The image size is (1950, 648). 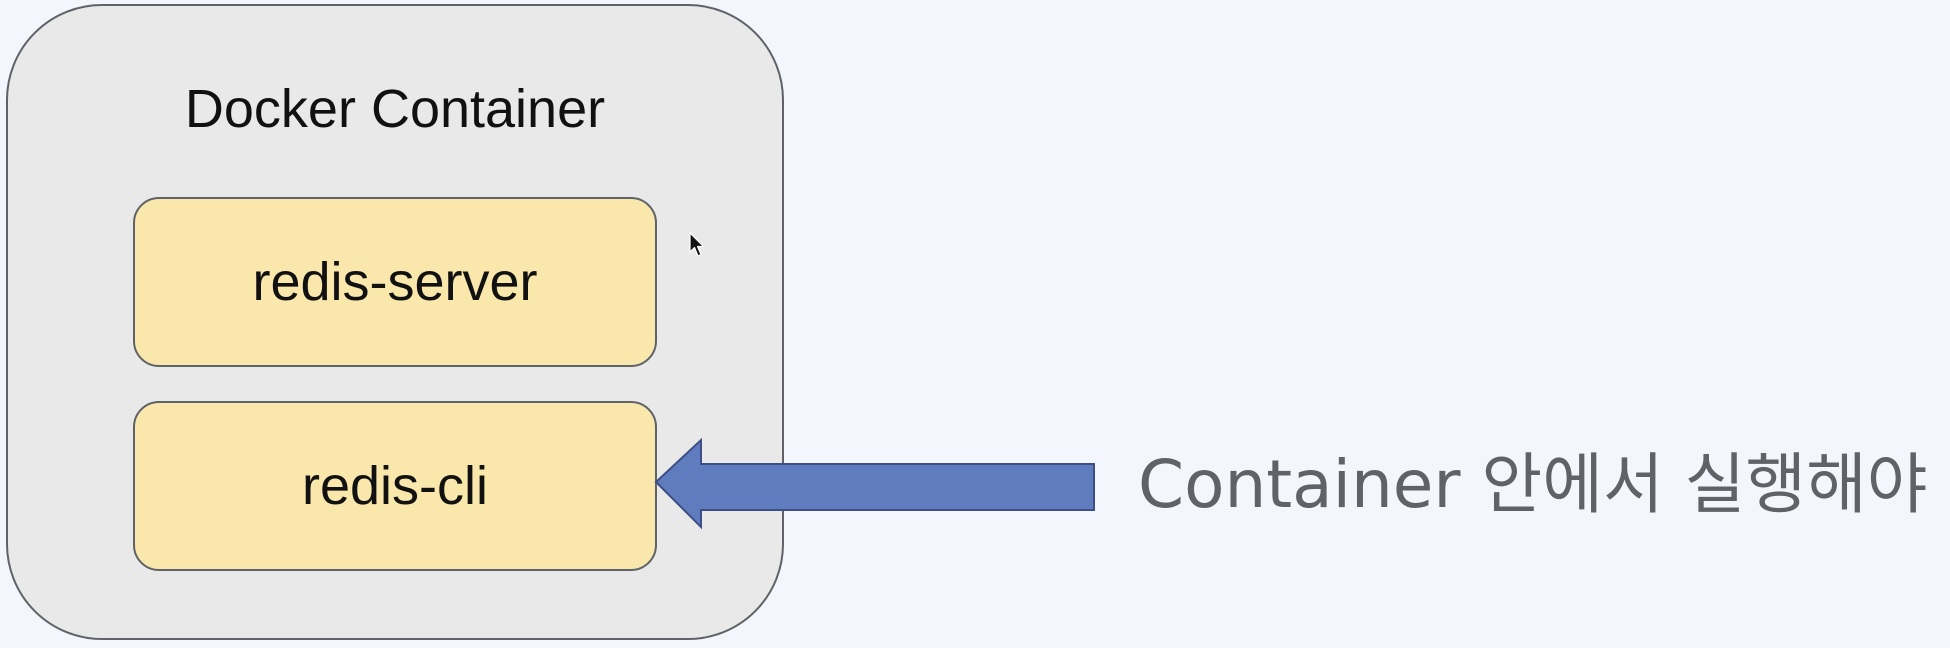 I want to click on arrow-shape, so click(x=874, y=483).